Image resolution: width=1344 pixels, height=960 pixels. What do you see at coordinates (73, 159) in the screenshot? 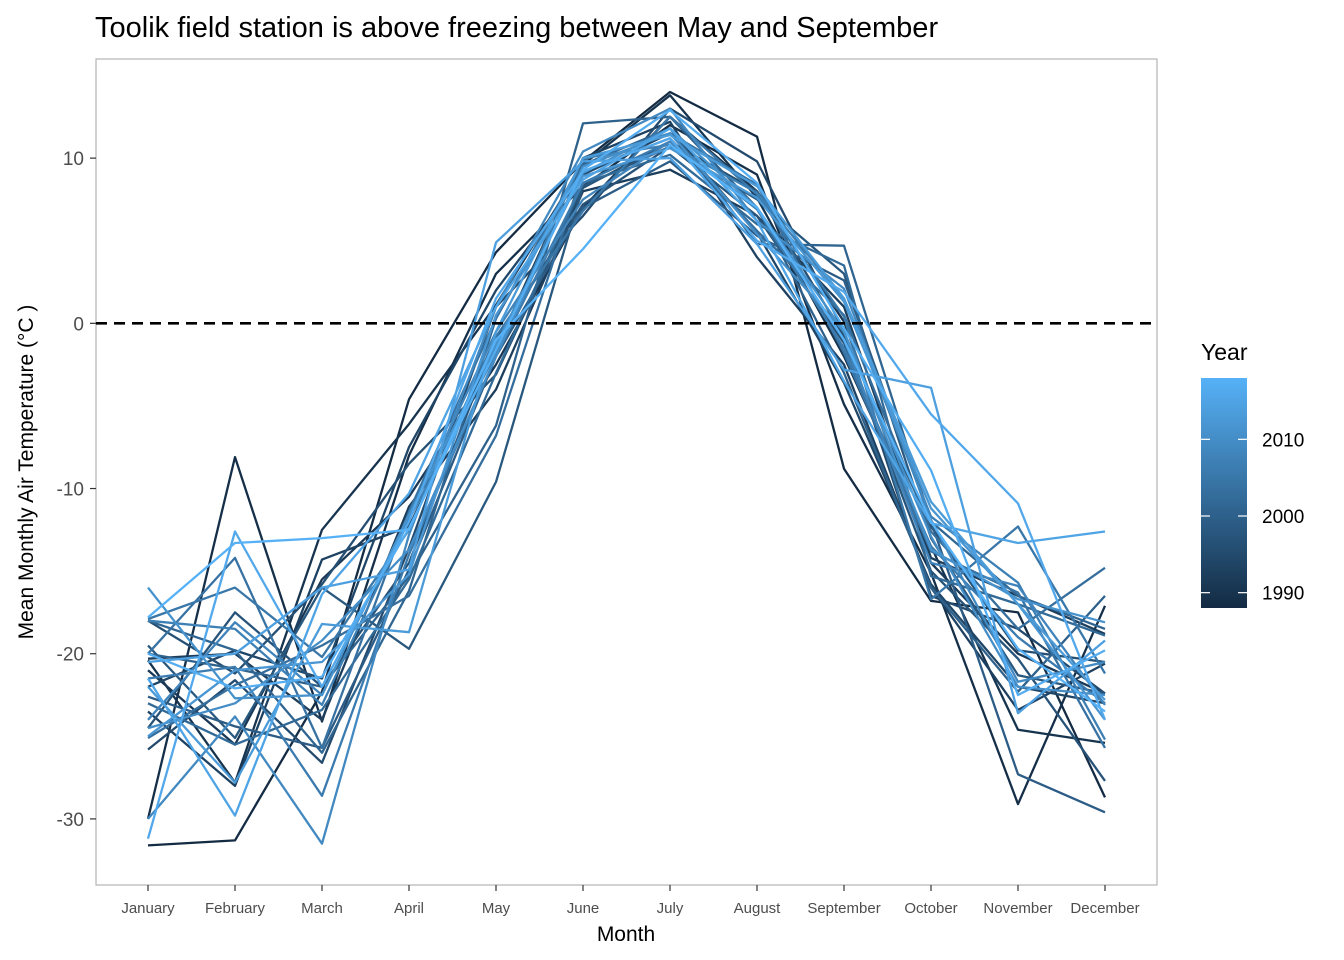
I see `y-tick-label: 10` at bounding box center [73, 159].